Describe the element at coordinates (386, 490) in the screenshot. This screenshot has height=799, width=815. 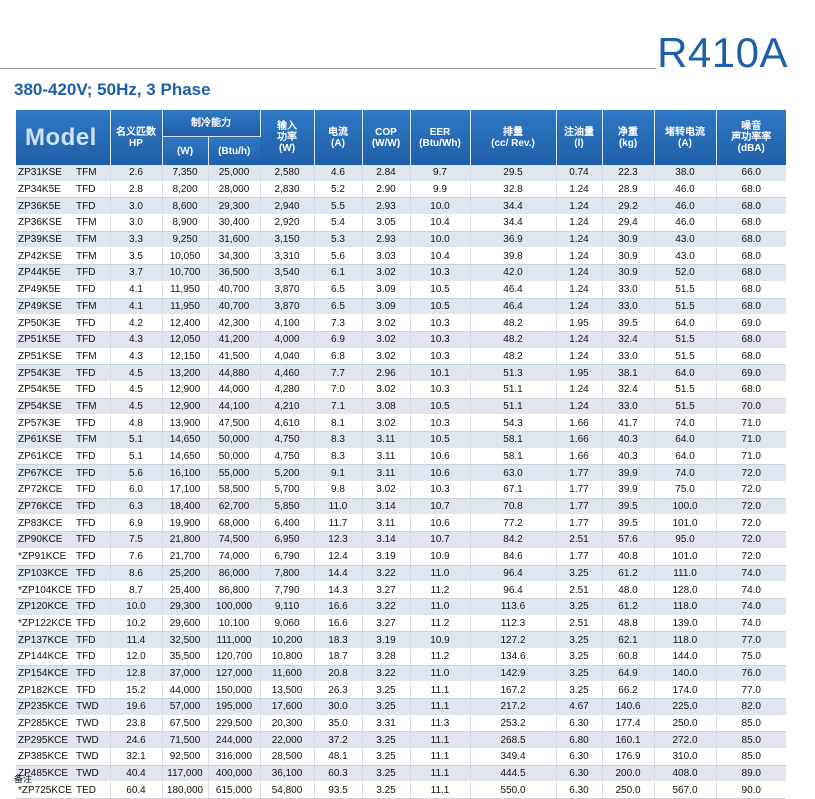
I see `cop-cell: 3.02` at that location.